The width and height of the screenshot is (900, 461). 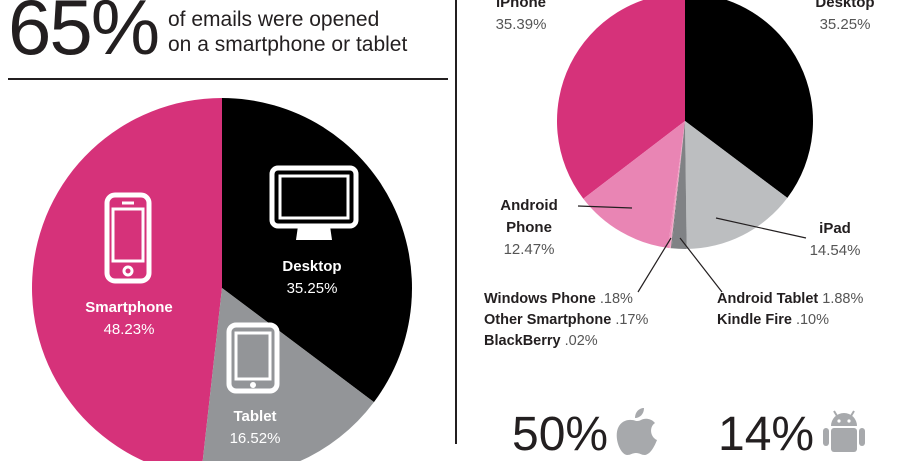 I want to click on apple-percent: 50%, so click(x=560, y=434).